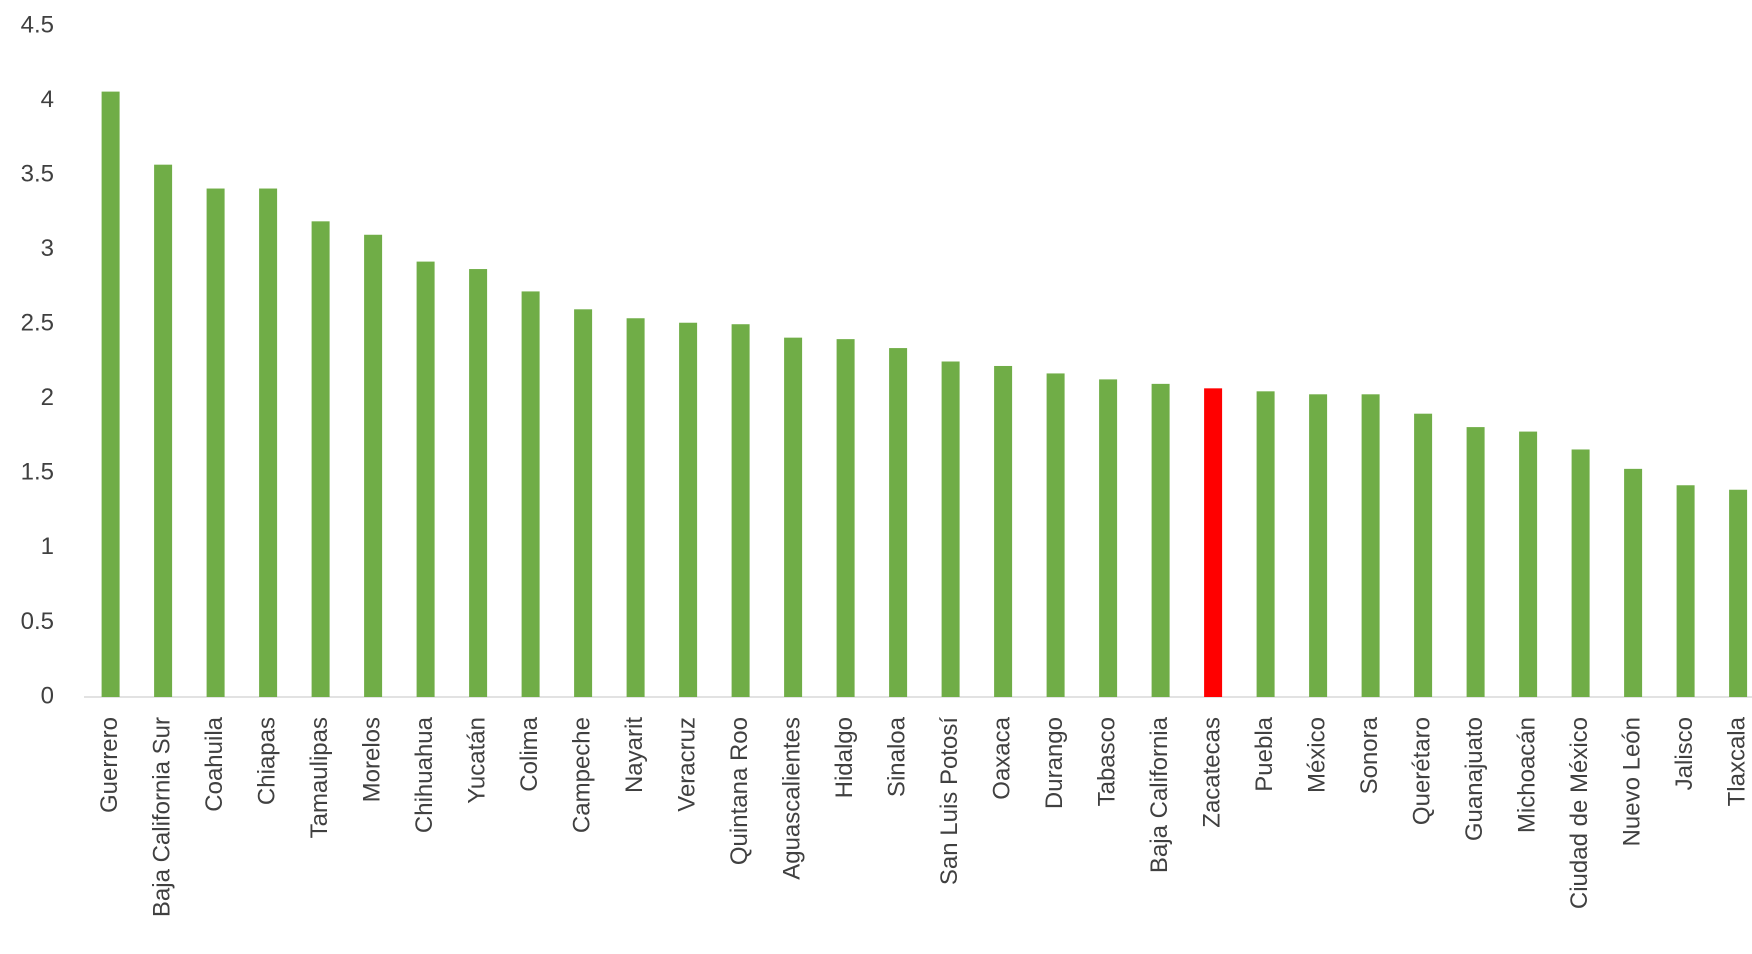 This screenshot has width=1752, height=954. I want to click on x-tick-label: Tamaulipas, so click(319, 777).